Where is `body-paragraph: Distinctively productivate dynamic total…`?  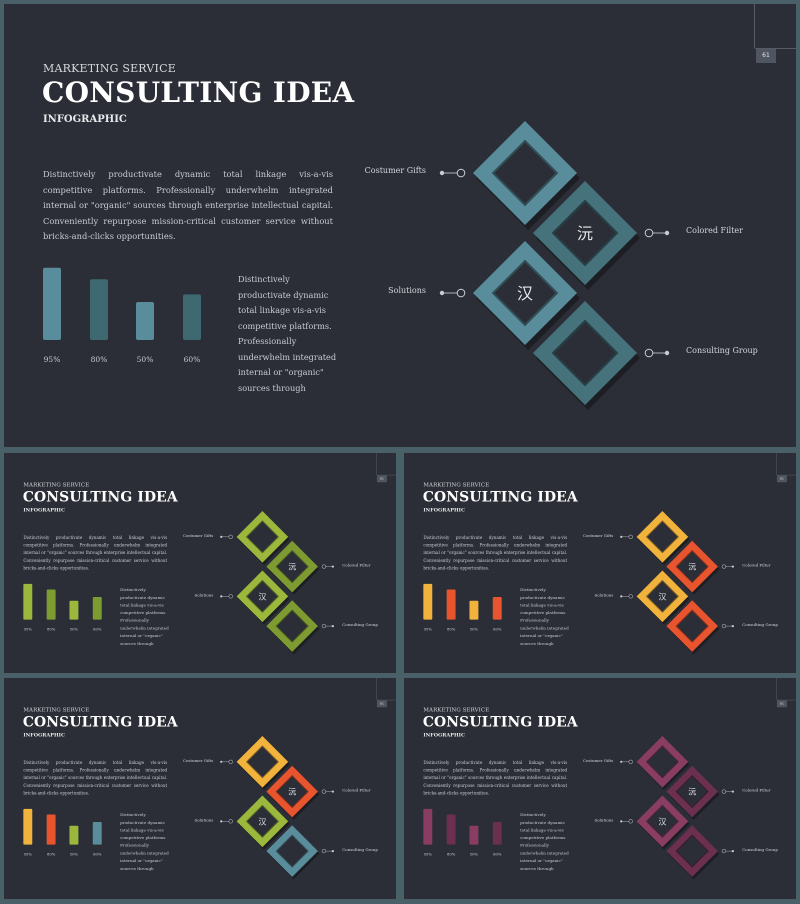
body-paragraph: Distinctively productivate dynamic total… is located at coordinates (495, 777).